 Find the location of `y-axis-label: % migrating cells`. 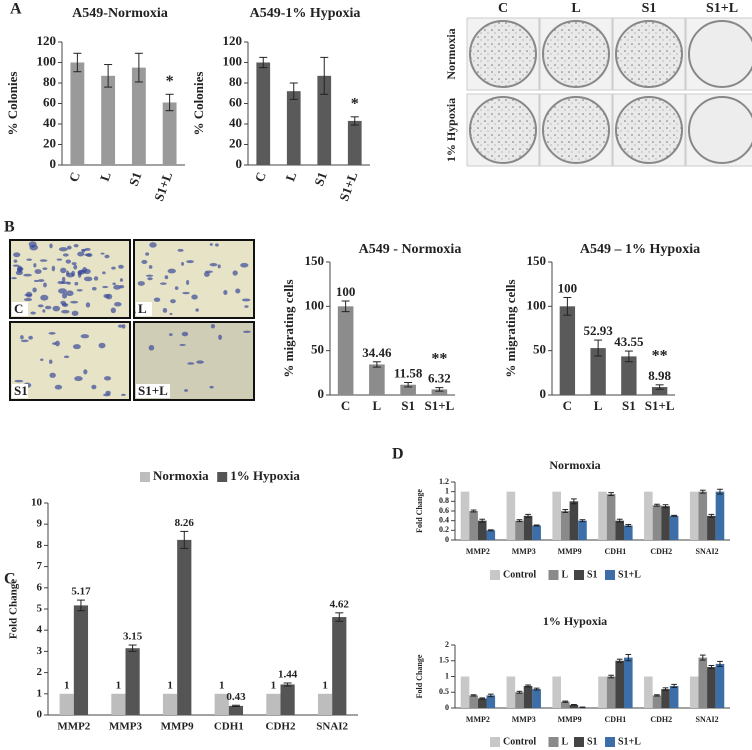

y-axis-label: % migrating cells is located at coordinates (288, 328).